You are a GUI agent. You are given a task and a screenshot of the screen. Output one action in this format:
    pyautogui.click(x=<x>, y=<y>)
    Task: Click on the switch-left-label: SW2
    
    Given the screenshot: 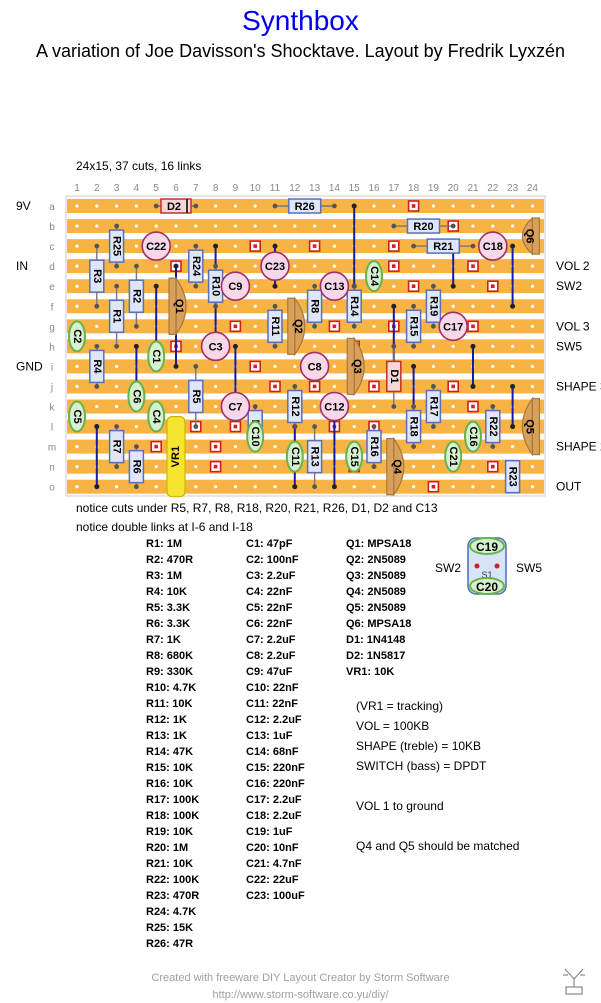 What is the action you would take?
    pyautogui.click(x=448, y=568)
    